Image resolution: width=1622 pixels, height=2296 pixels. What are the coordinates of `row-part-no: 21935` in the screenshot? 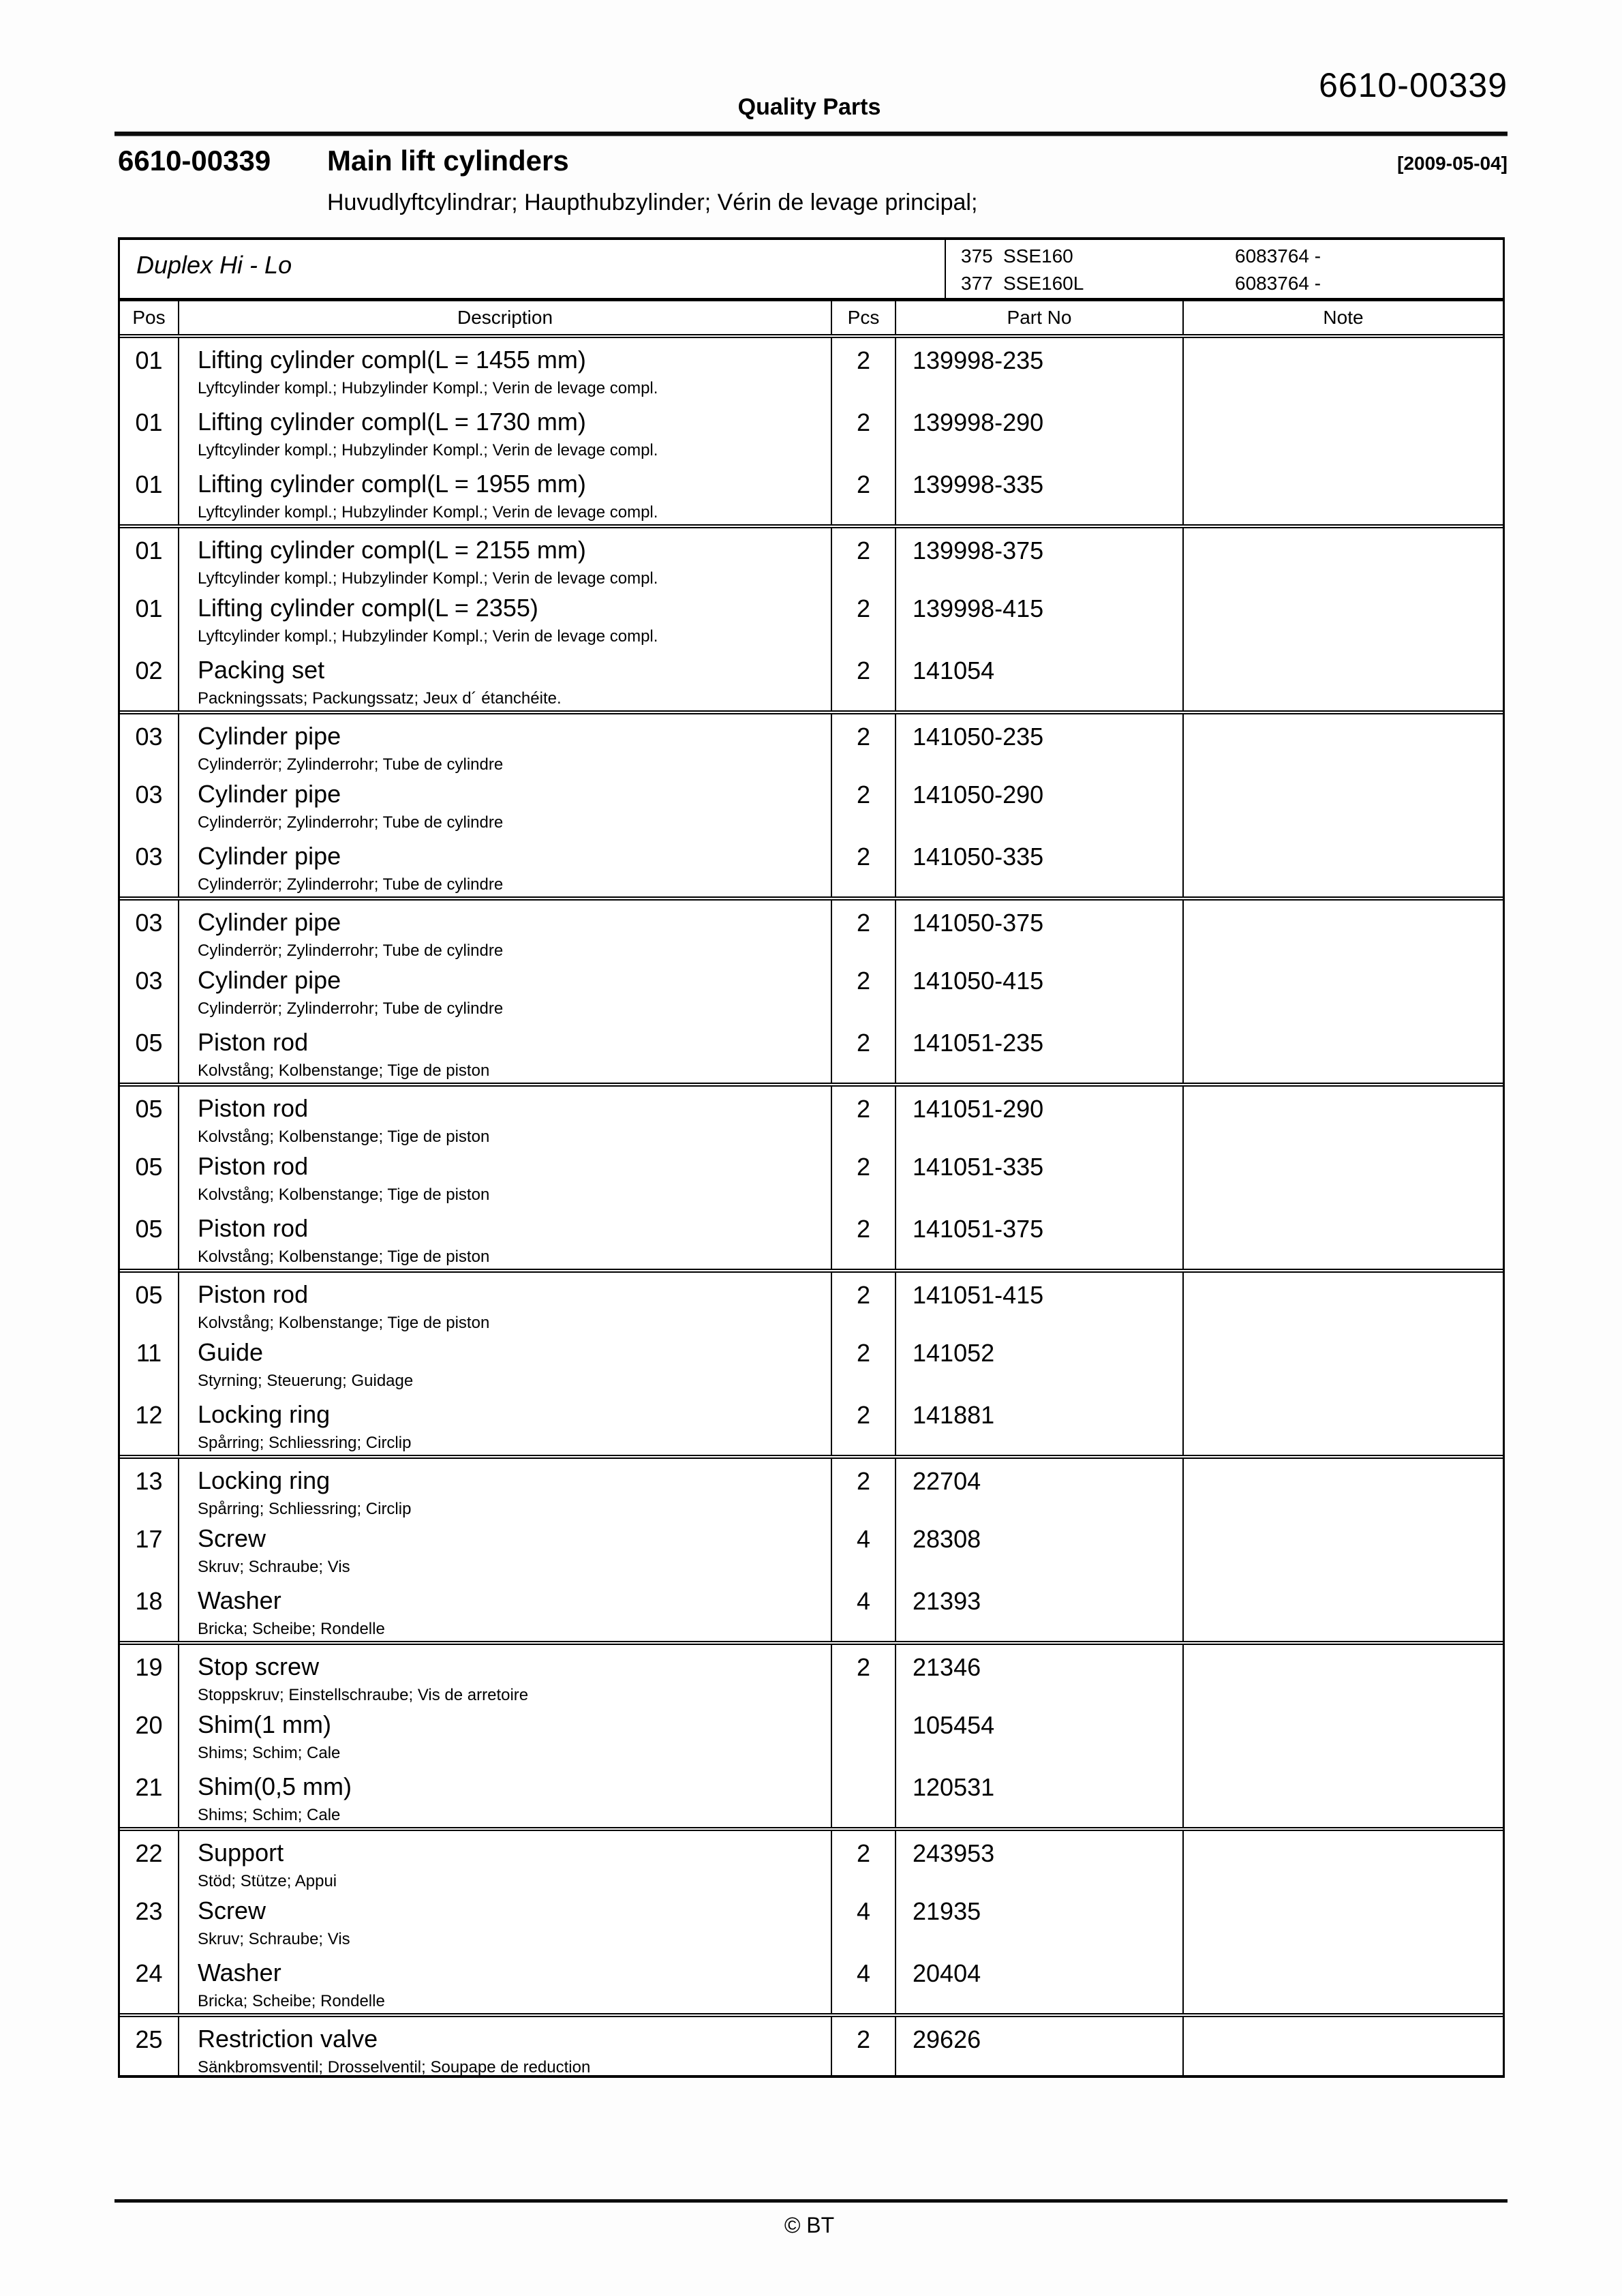 It's located at (1040, 1920).